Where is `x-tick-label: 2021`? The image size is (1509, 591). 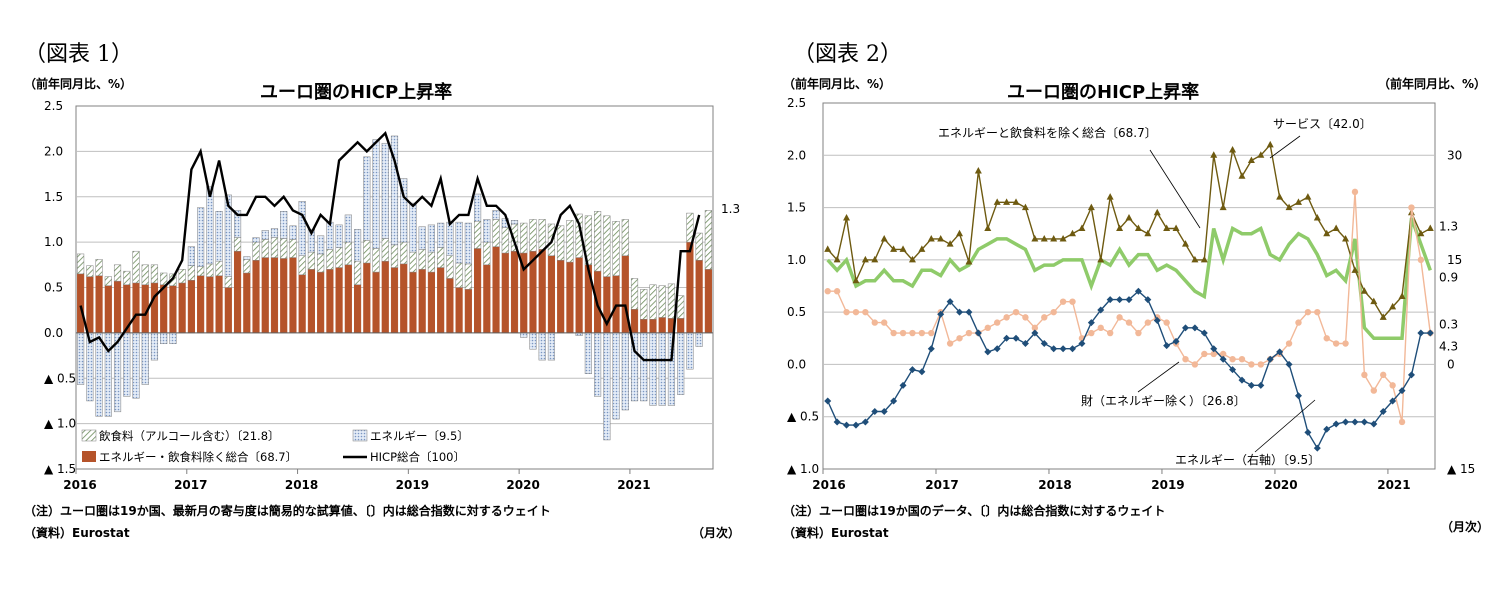 x-tick-label: 2021 is located at coordinates (1393, 485).